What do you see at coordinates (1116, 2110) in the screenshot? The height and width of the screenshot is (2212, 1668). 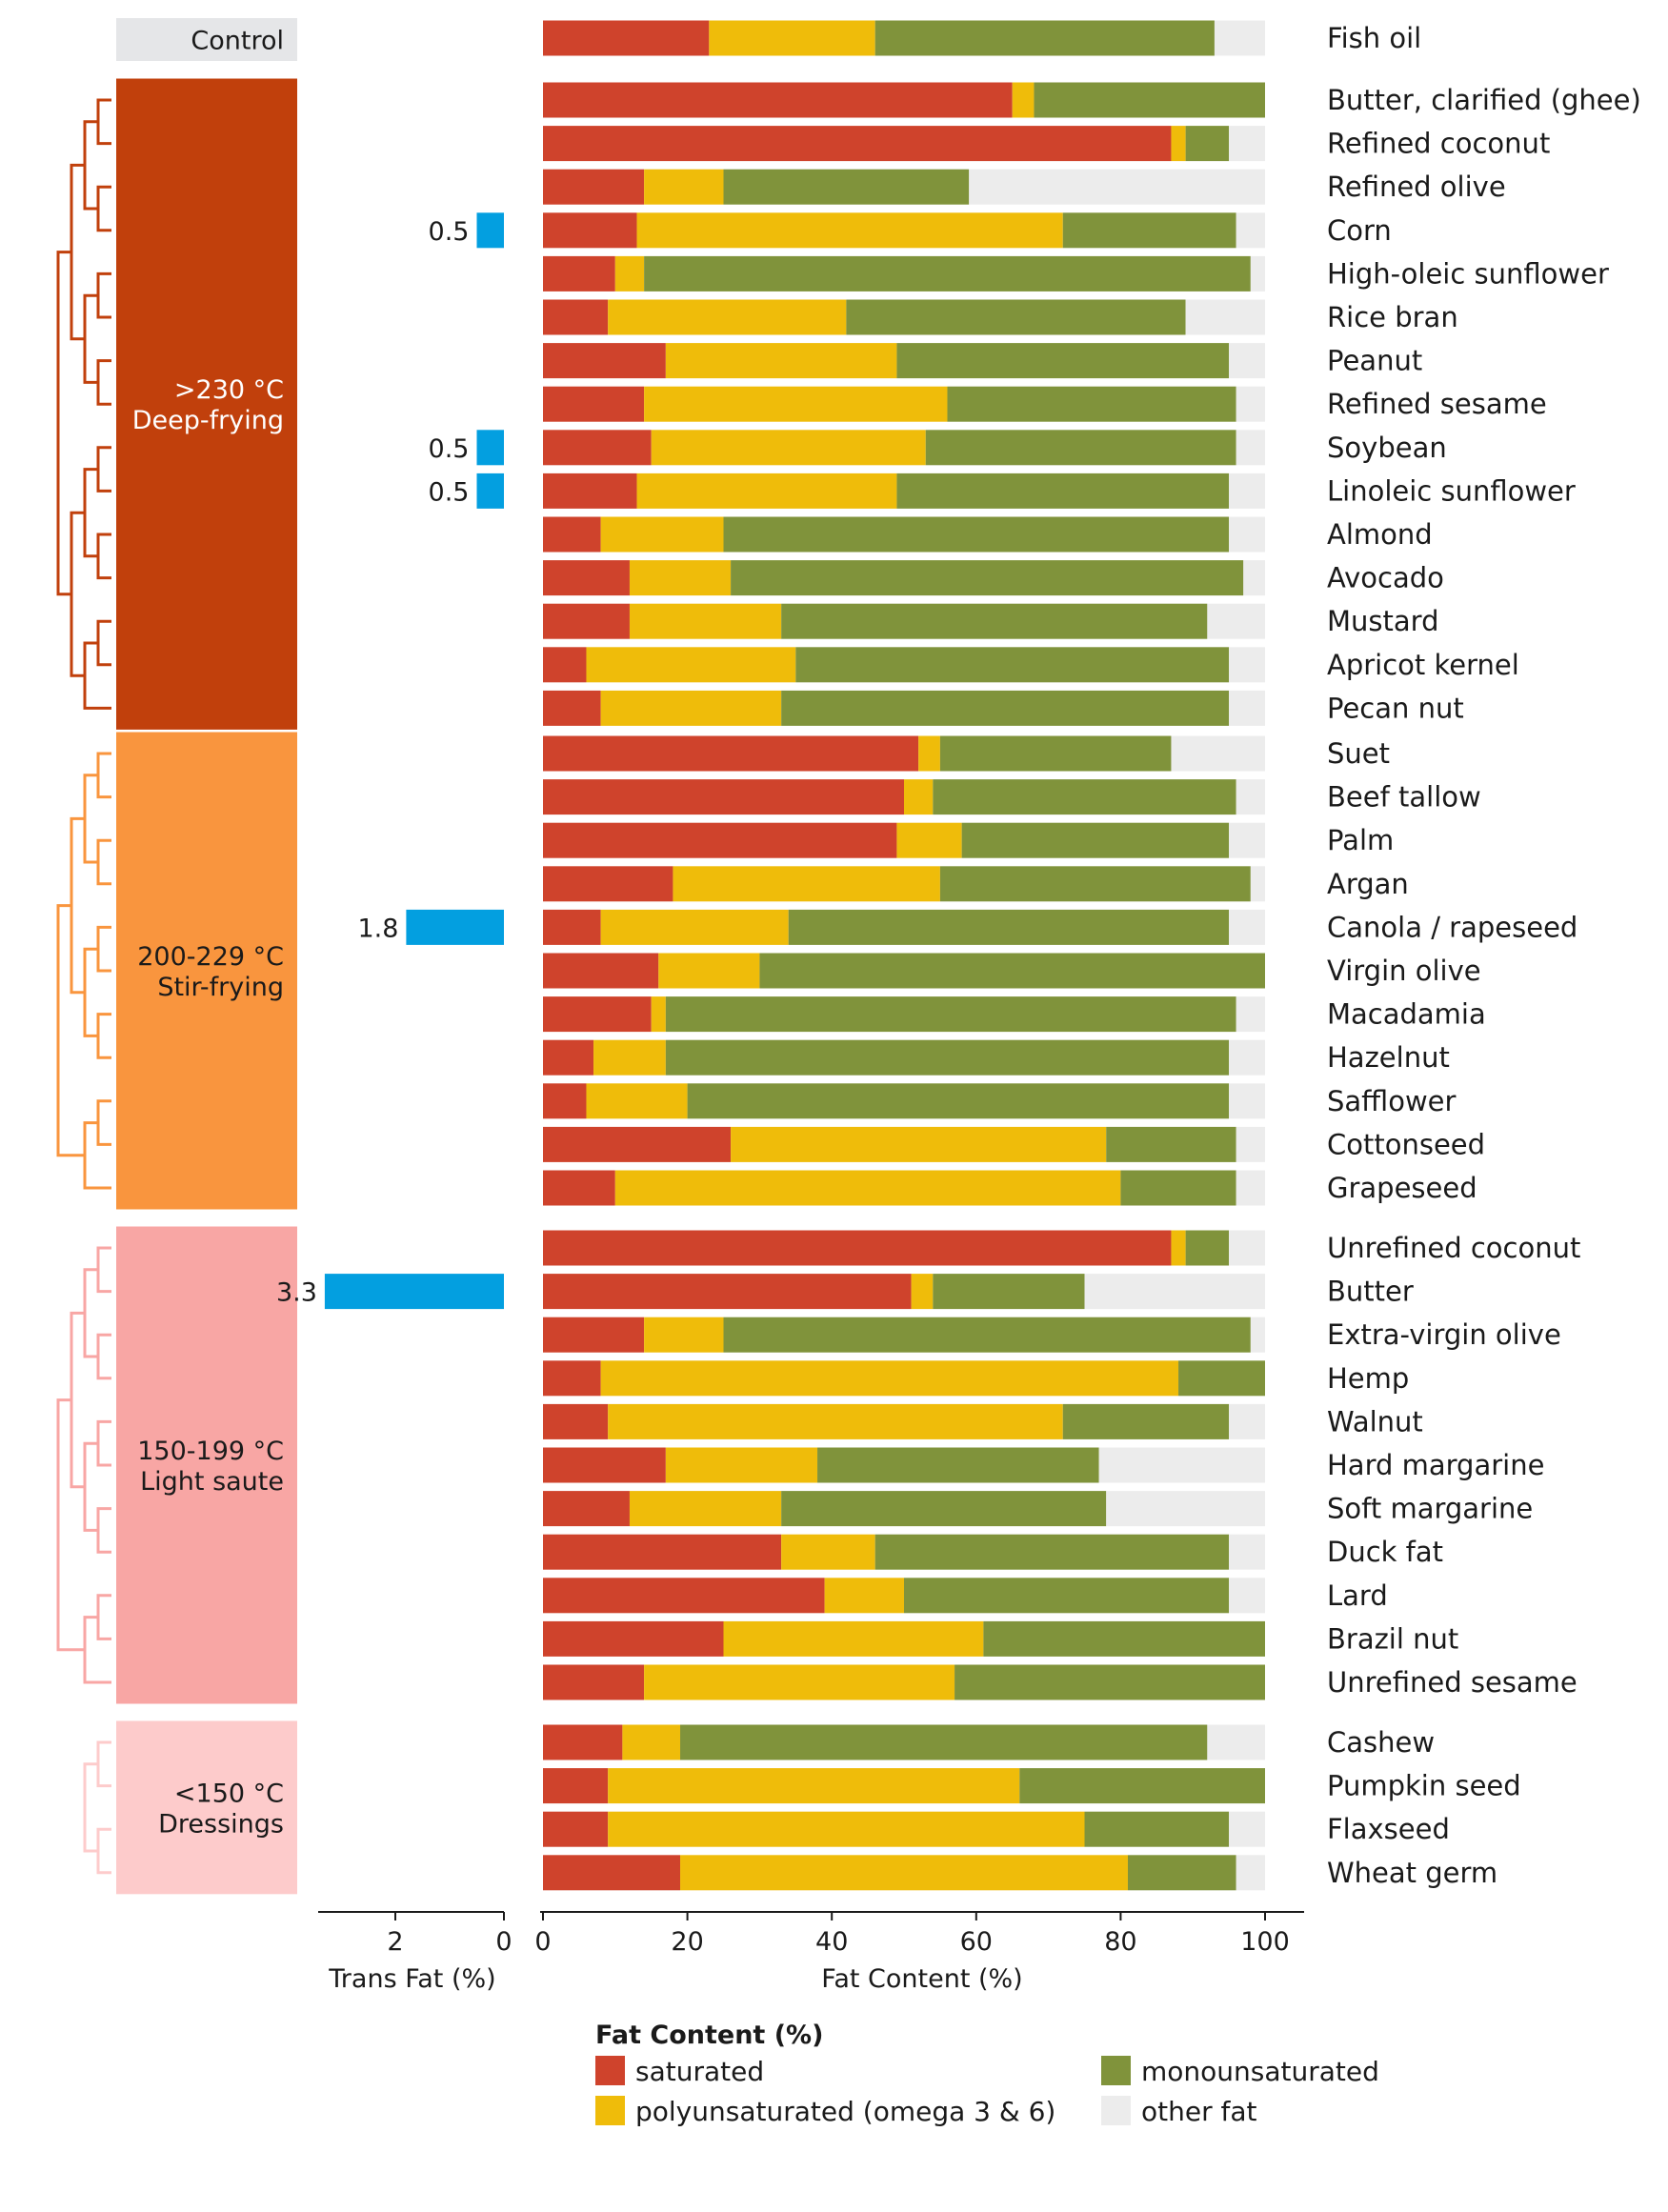 I see `legend-swatch-other` at bounding box center [1116, 2110].